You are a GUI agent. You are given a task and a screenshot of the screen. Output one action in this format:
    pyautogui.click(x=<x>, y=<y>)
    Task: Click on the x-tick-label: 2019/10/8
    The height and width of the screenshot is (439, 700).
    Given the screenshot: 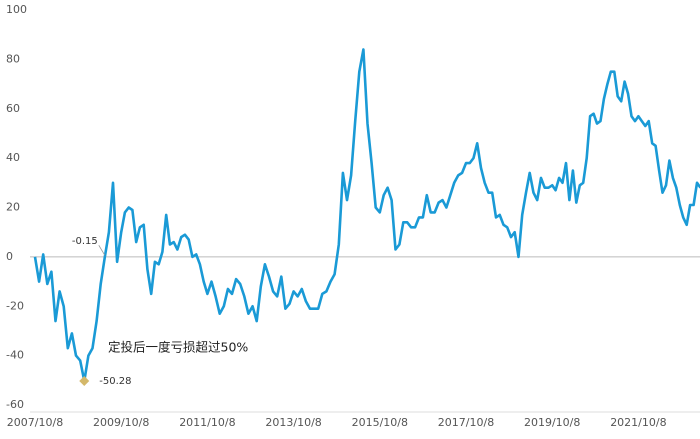 What is the action you would take?
    pyautogui.click(x=552, y=422)
    